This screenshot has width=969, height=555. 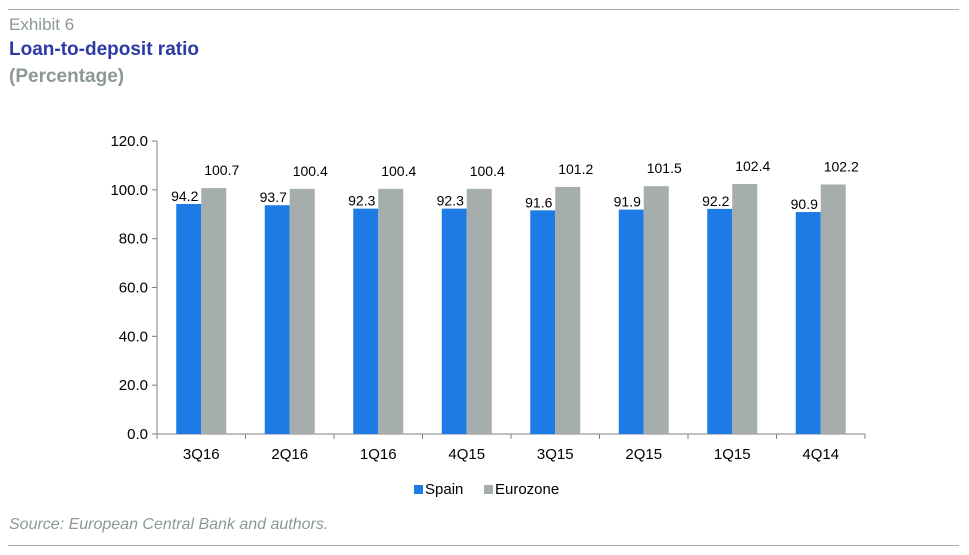 What do you see at coordinates (841, 166) in the screenshot?
I see `data-label-eurozone: 102.2` at bounding box center [841, 166].